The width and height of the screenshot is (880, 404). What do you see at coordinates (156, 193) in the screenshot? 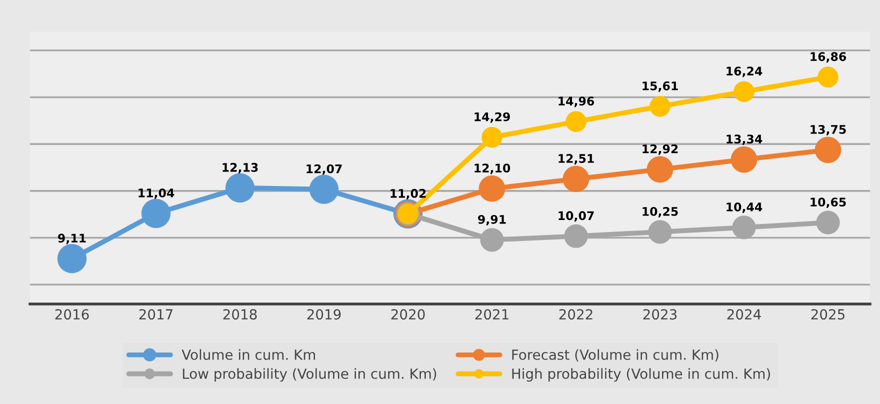
I see `data-label: 11,04` at bounding box center [156, 193].